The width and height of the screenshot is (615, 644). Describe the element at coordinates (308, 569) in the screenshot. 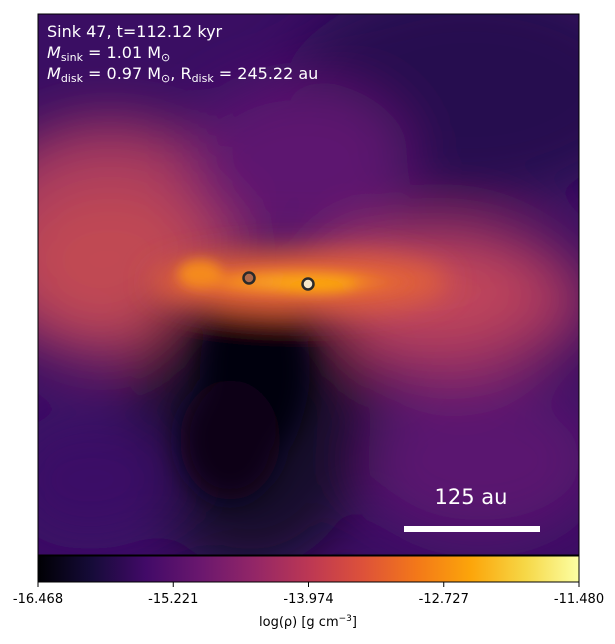

I see `colorbar-gradient` at that location.